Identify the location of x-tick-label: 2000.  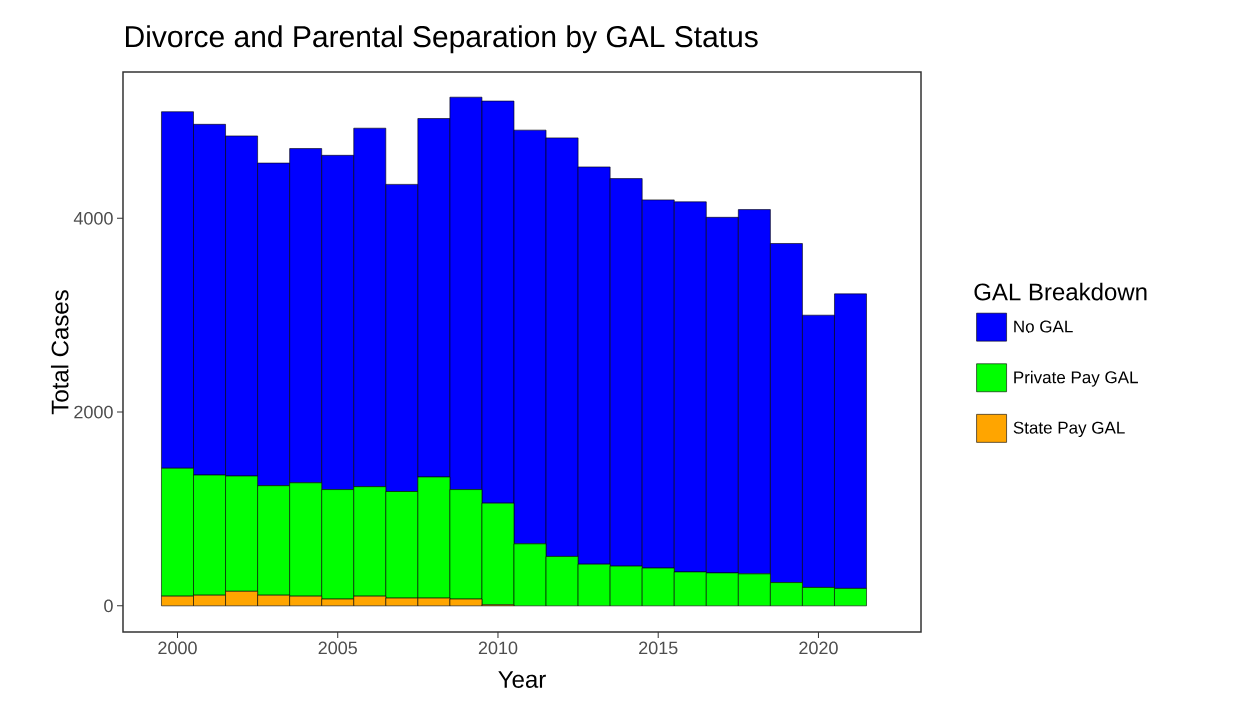
(177, 648).